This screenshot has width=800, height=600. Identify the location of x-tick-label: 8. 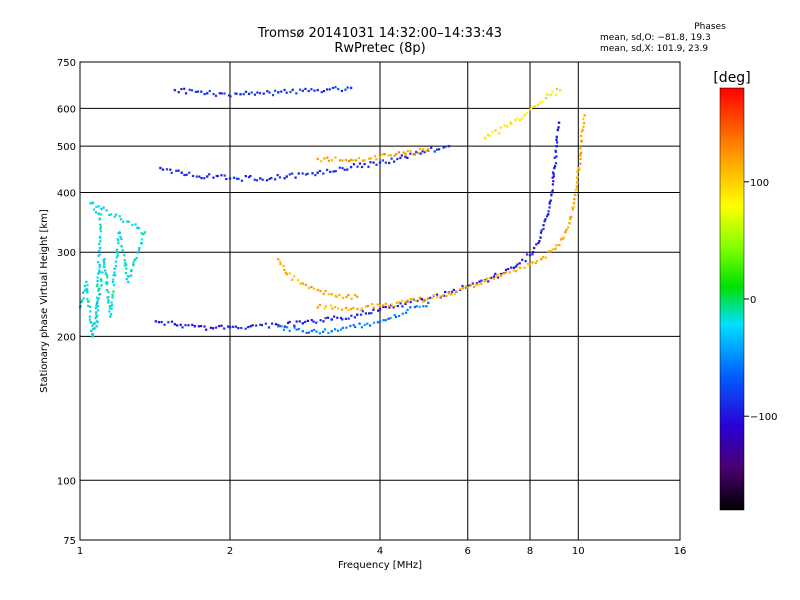
(530, 551).